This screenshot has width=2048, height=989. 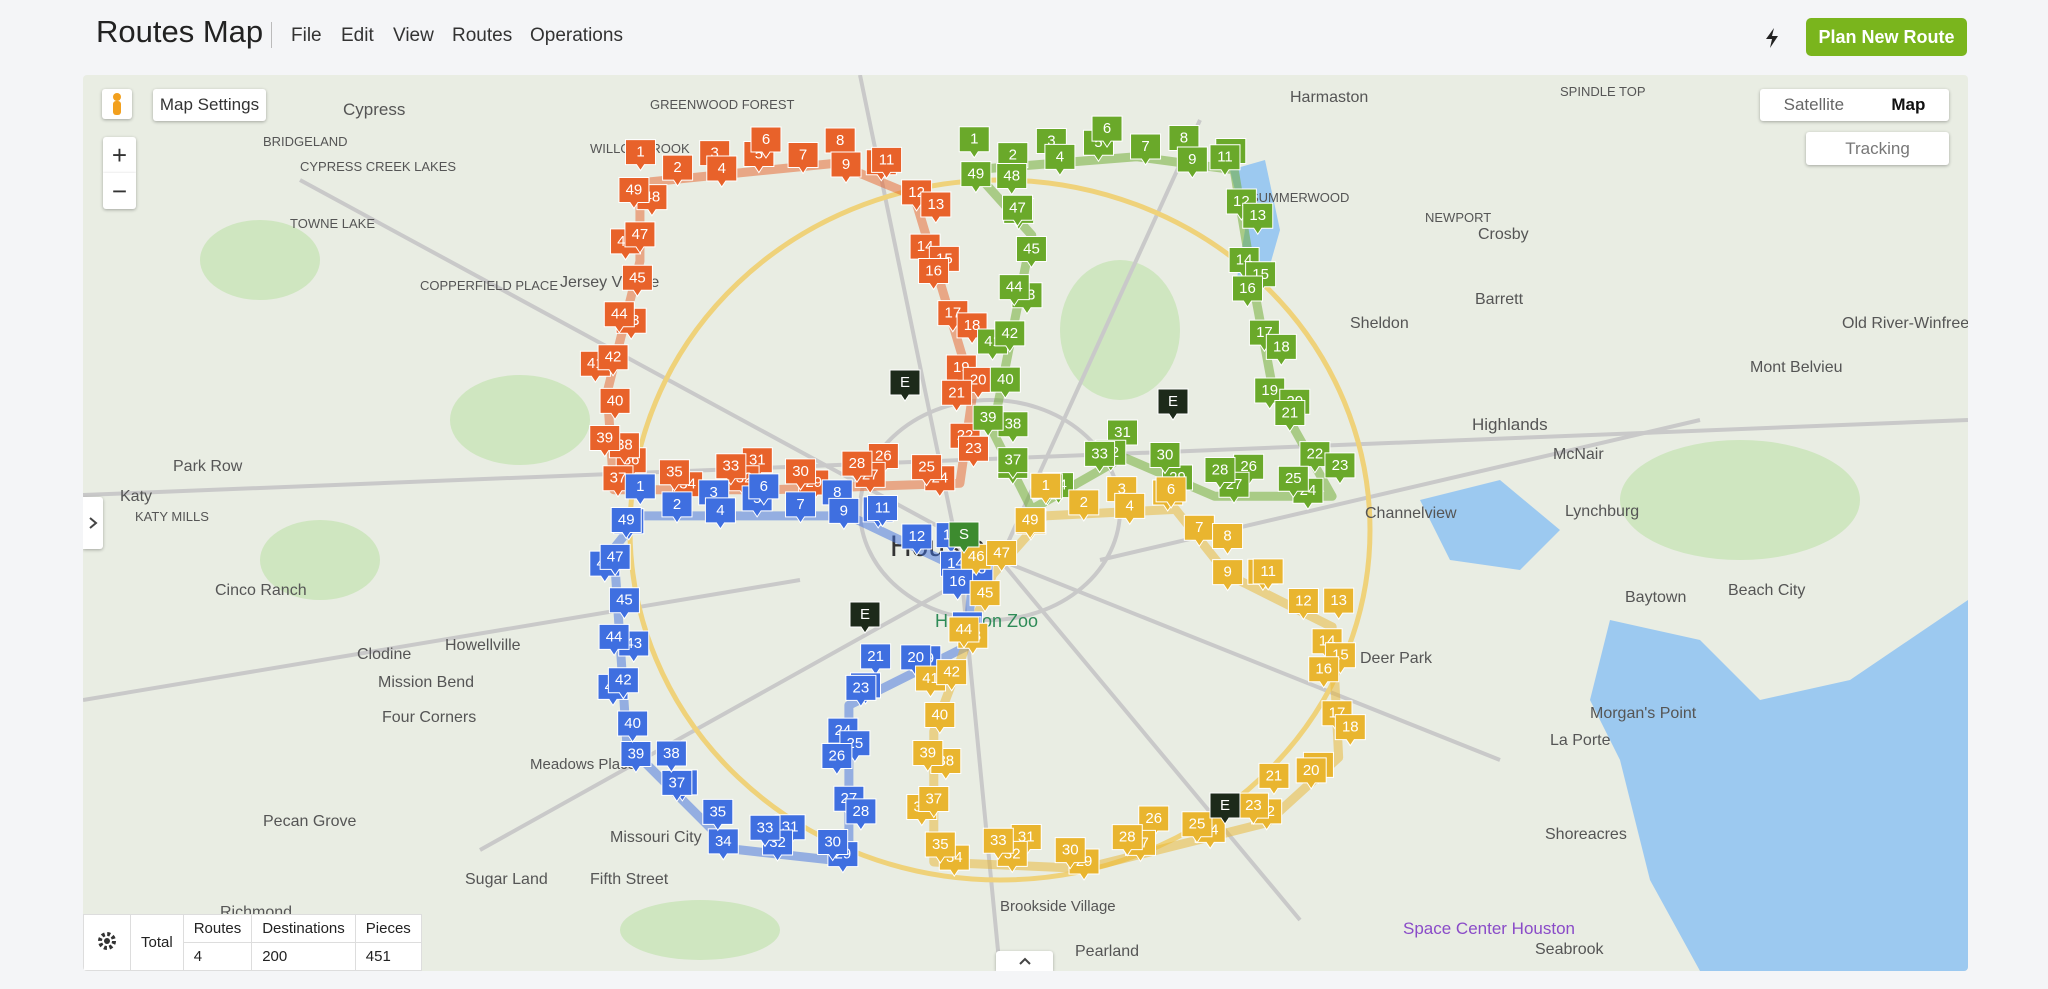 What do you see at coordinates (1379, 323) in the screenshot?
I see `place-label: Sheldon` at bounding box center [1379, 323].